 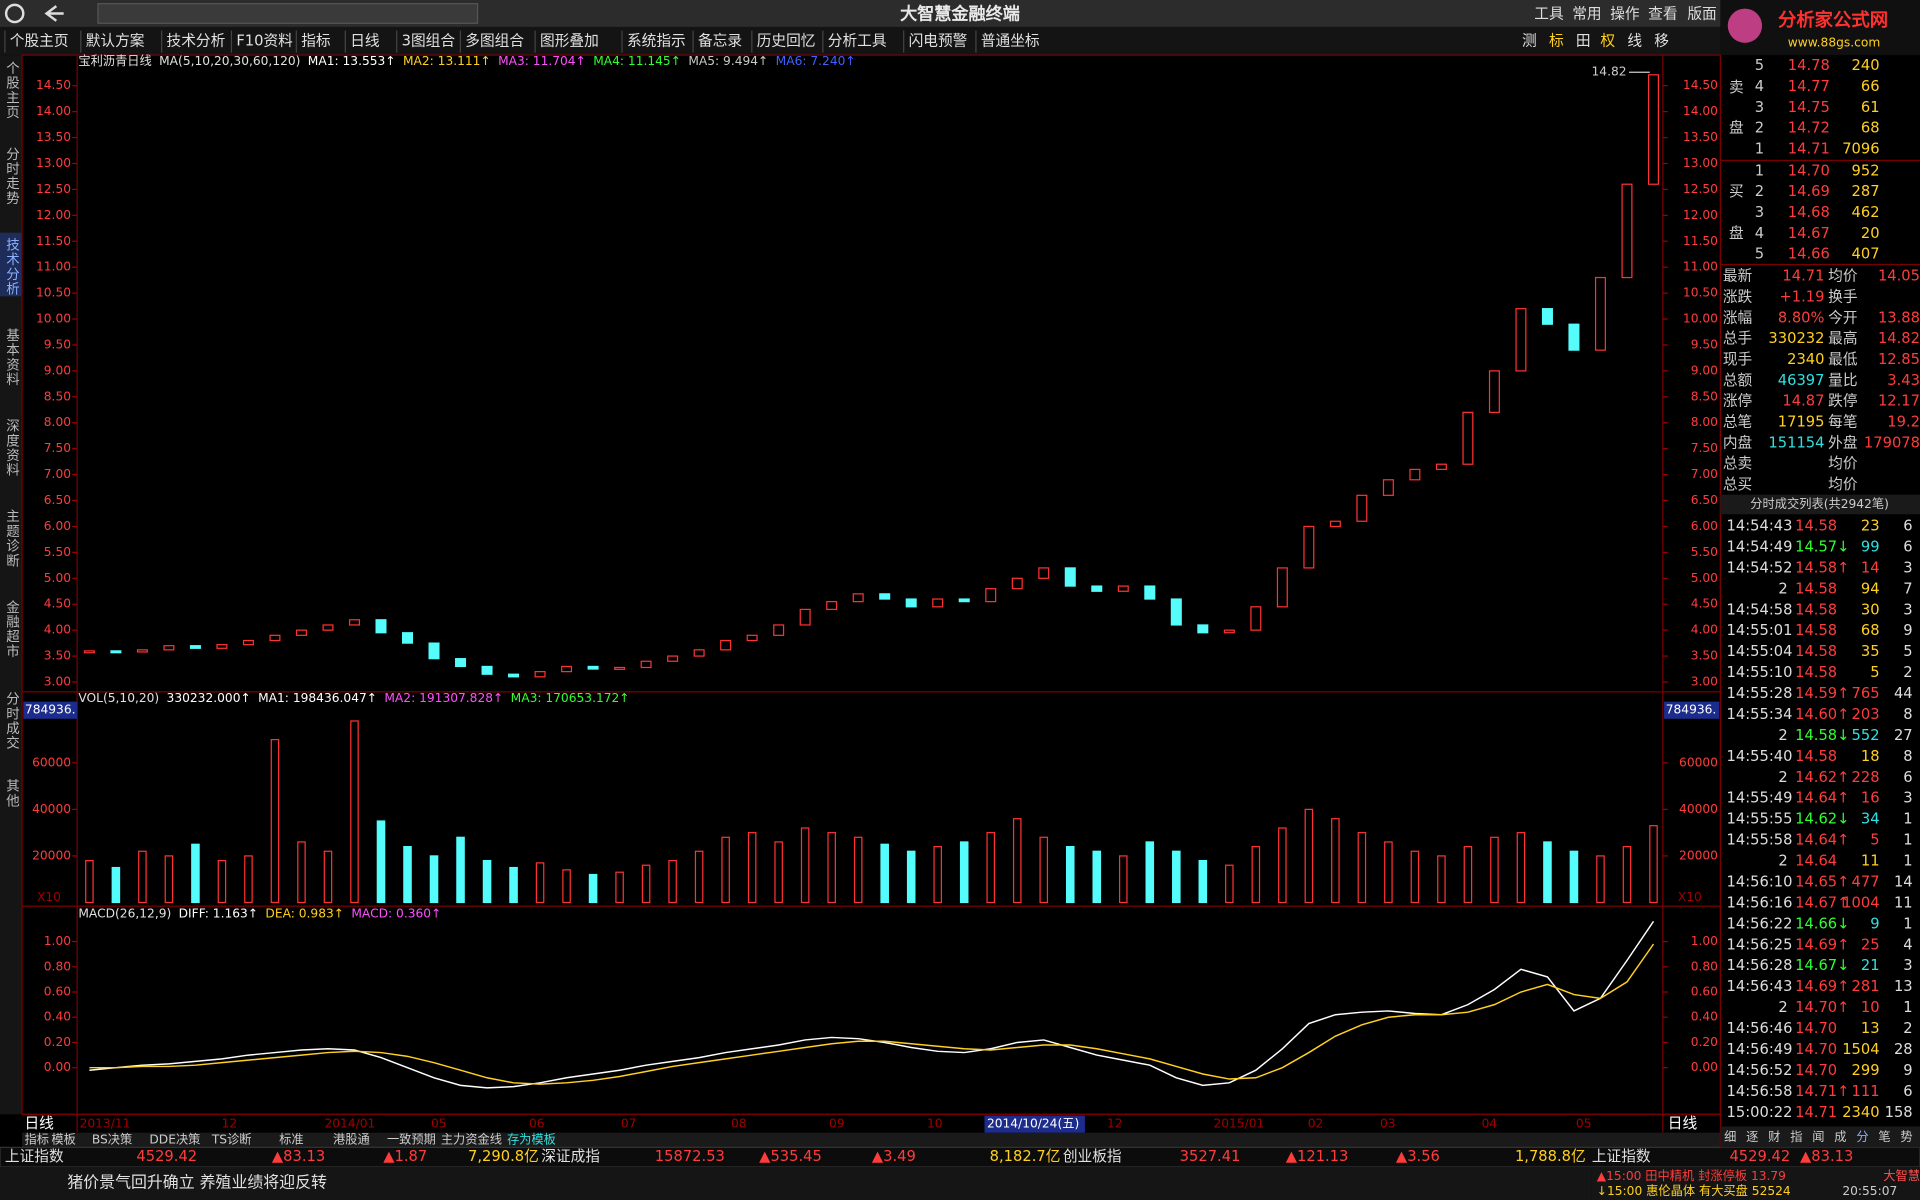 What do you see at coordinates (1903, 421) in the screenshot?
I see `quote-value: 19.2` at bounding box center [1903, 421].